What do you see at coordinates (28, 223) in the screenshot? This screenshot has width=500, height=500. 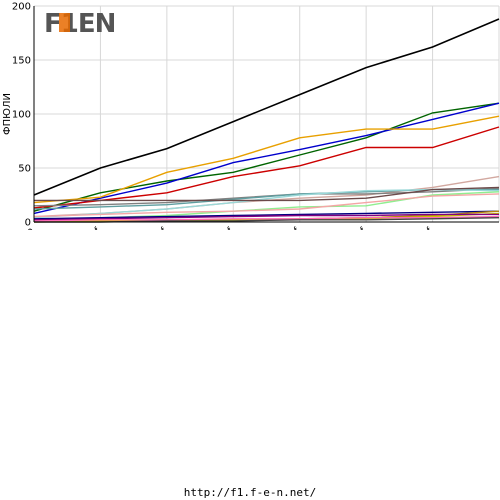 I see `y-tick-label: 0` at bounding box center [28, 223].